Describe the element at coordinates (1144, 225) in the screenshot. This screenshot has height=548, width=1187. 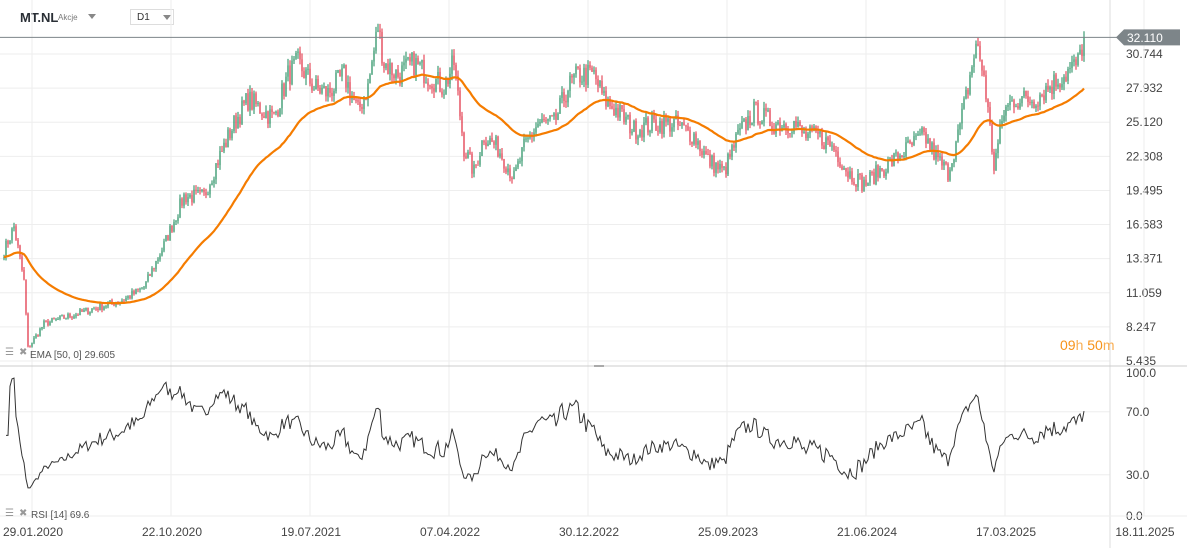
I see `price-tick-label: 16.683` at that location.